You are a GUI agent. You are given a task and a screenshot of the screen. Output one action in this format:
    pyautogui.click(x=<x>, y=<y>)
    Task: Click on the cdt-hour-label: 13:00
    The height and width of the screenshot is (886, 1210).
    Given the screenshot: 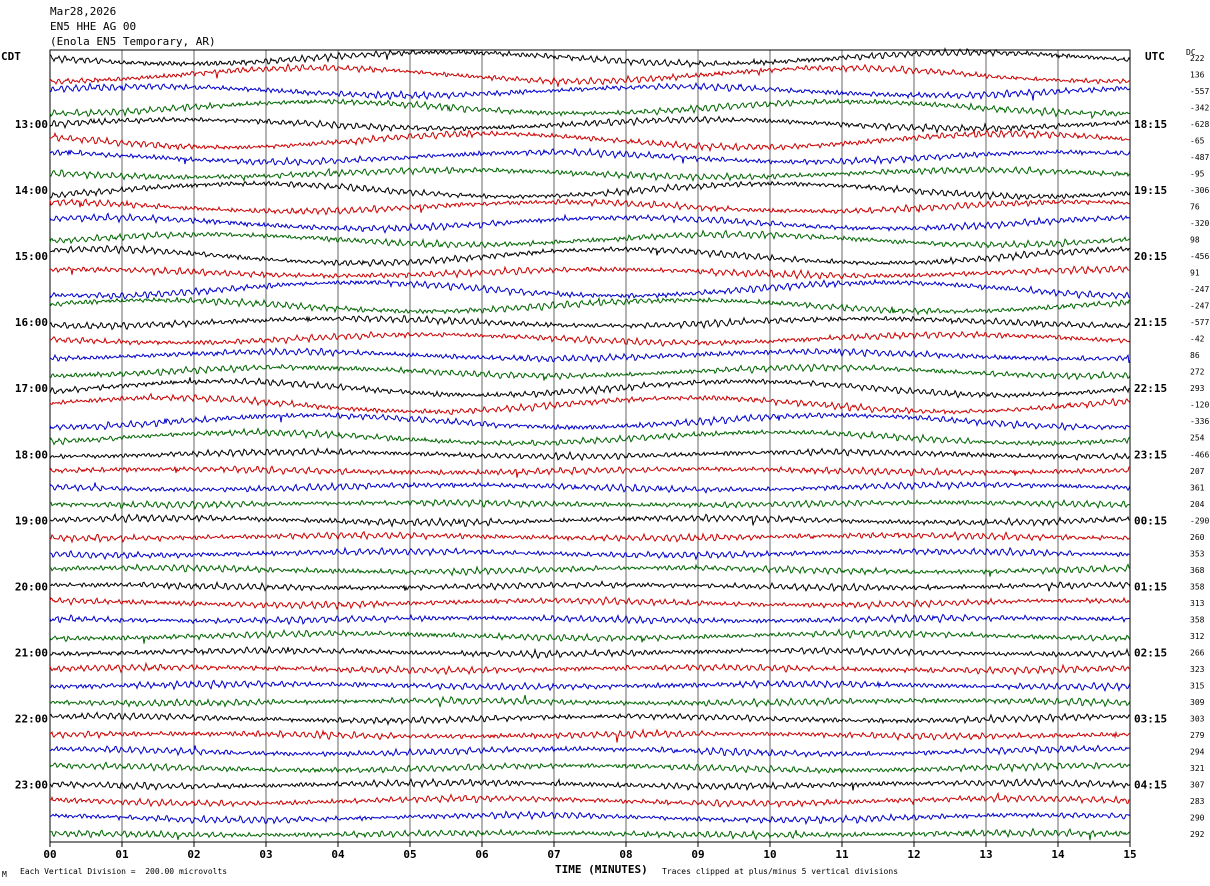 What is the action you would take?
    pyautogui.click(x=31, y=124)
    